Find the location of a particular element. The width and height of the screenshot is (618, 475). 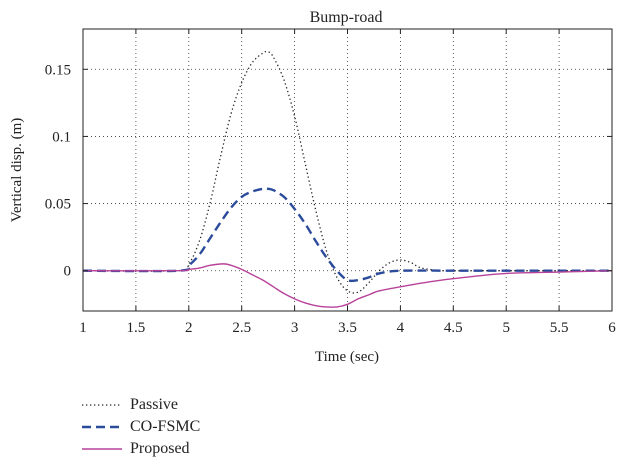

legend-label-co-fsmc: CO-FSMC is located at coordinates (165, 426).